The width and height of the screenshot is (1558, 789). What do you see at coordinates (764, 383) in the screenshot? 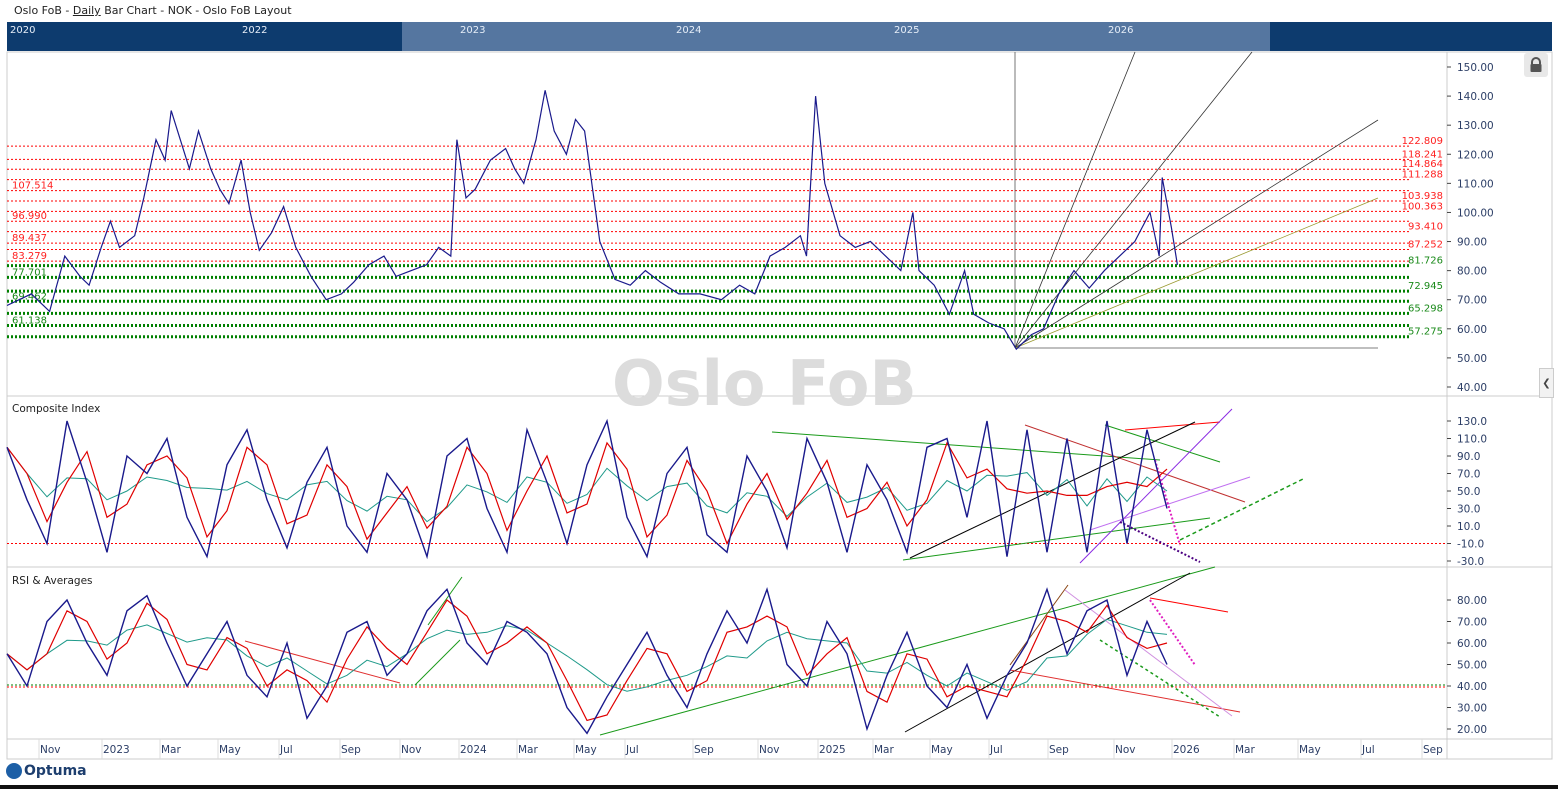
I see `watermark: Oslo FoB` at bounding box center [764, 383].